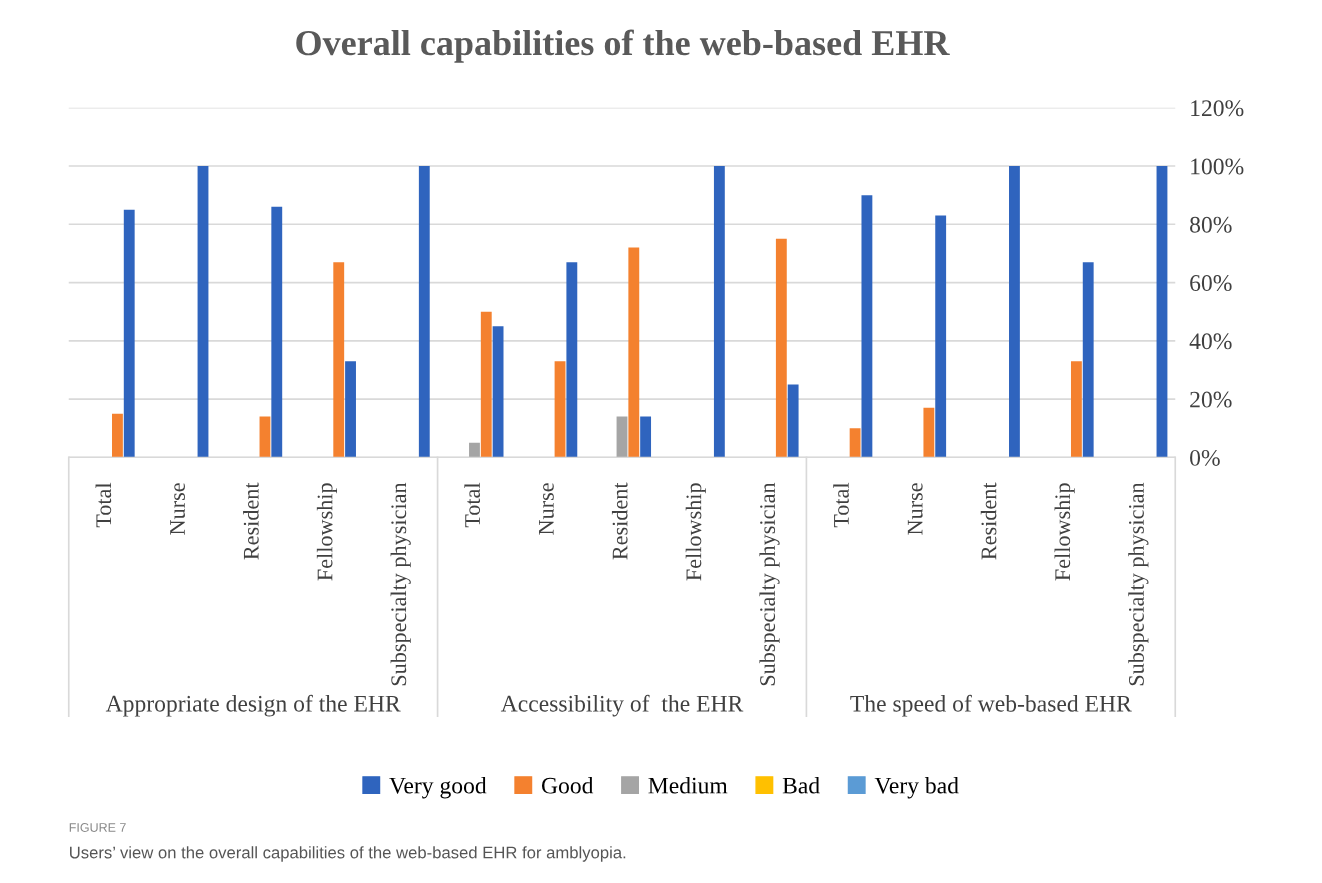  Describe the element at coordinates (253, 705) in the screenshot. I see `text: Appropriate design of the EHR` at that location.